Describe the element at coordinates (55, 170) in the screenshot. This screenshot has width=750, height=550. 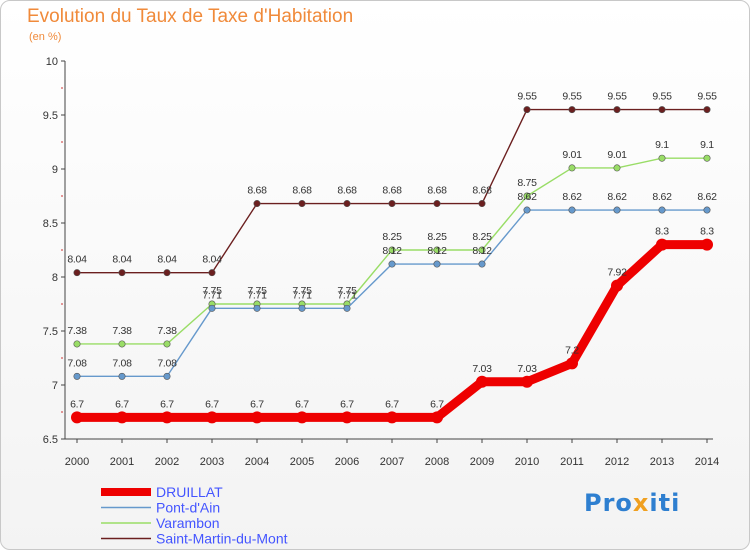
I see `y-tick-label: 9` at that location.